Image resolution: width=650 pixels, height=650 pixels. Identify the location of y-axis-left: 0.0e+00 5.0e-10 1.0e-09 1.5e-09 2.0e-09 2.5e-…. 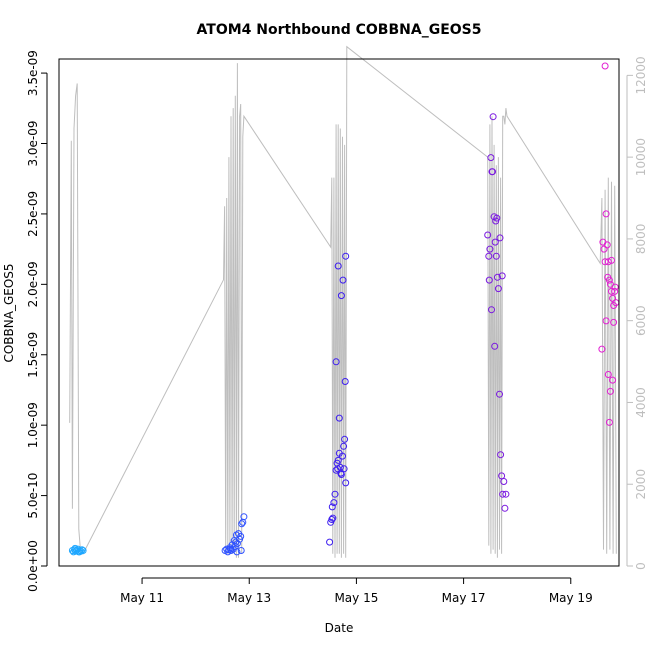
(37, 321).